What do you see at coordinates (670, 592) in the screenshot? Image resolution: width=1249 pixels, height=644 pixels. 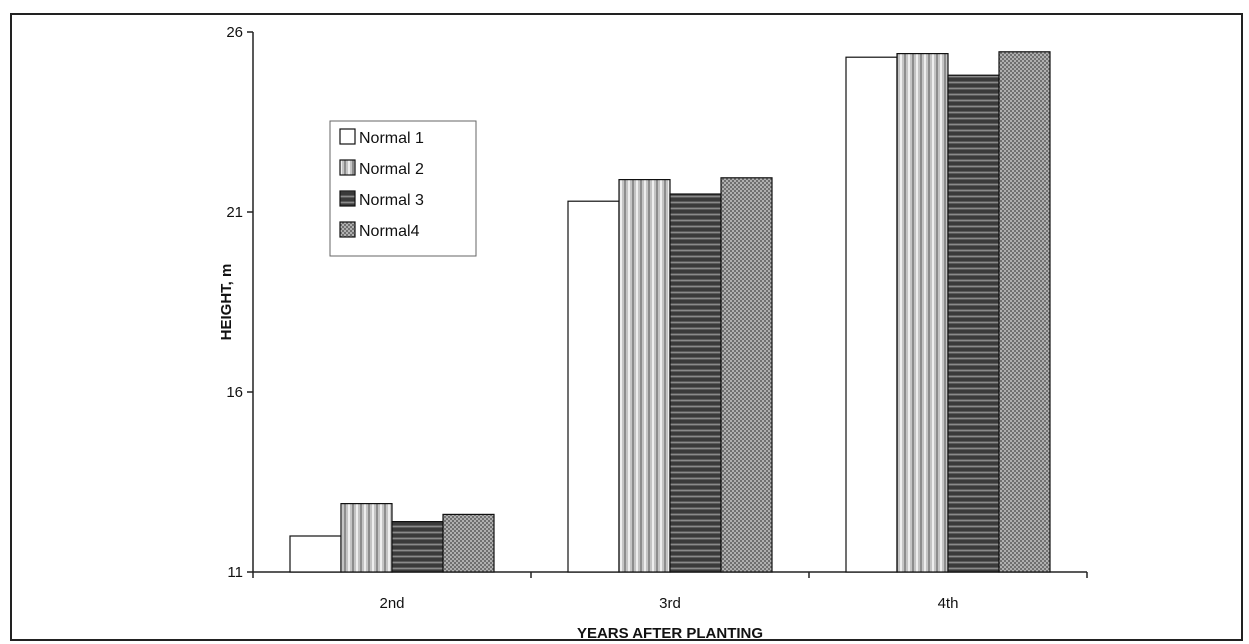 I see `x-ticks: 2nd 3rd 4th` at bounding box center [670, 592].